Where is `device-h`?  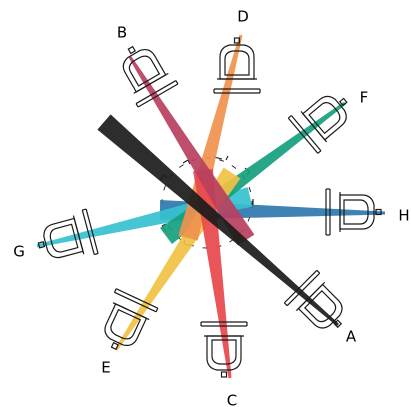
device-h is located at coordinates (353, 212).